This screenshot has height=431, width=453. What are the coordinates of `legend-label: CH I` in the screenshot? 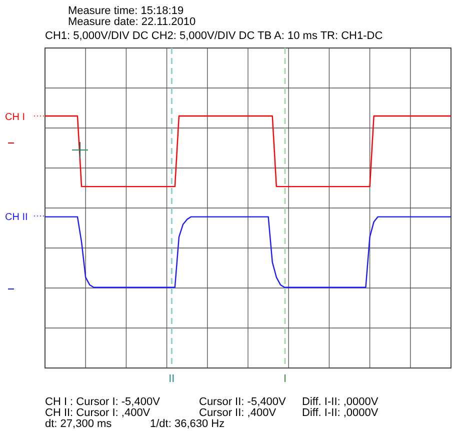 It's located at (15, 117).